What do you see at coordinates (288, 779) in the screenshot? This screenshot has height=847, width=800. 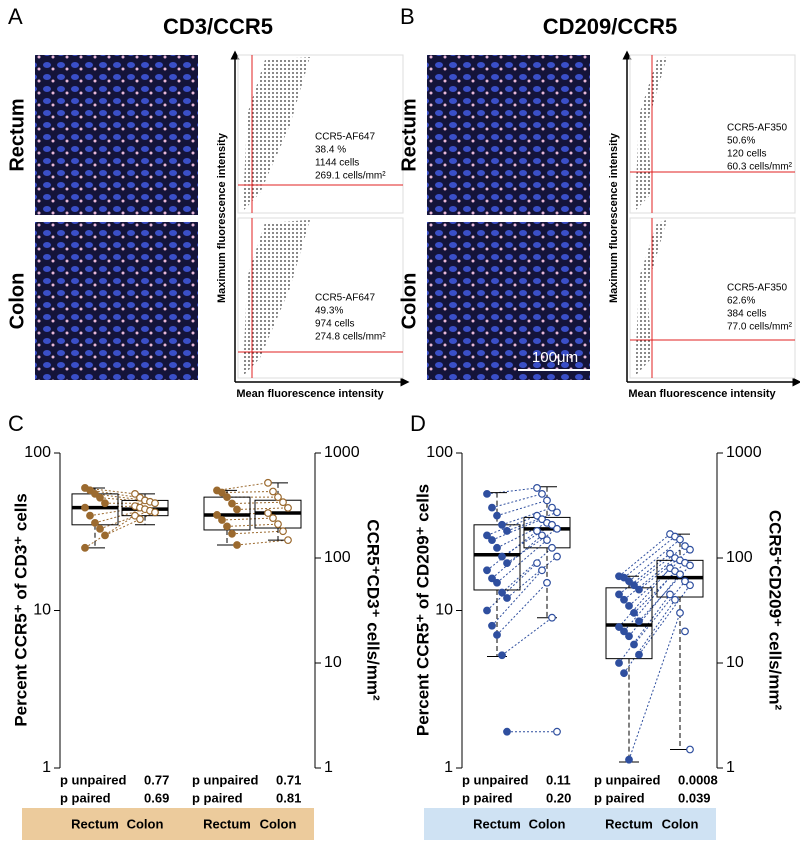 I see `p-value: 0.71` at bounding box center [288, 779].